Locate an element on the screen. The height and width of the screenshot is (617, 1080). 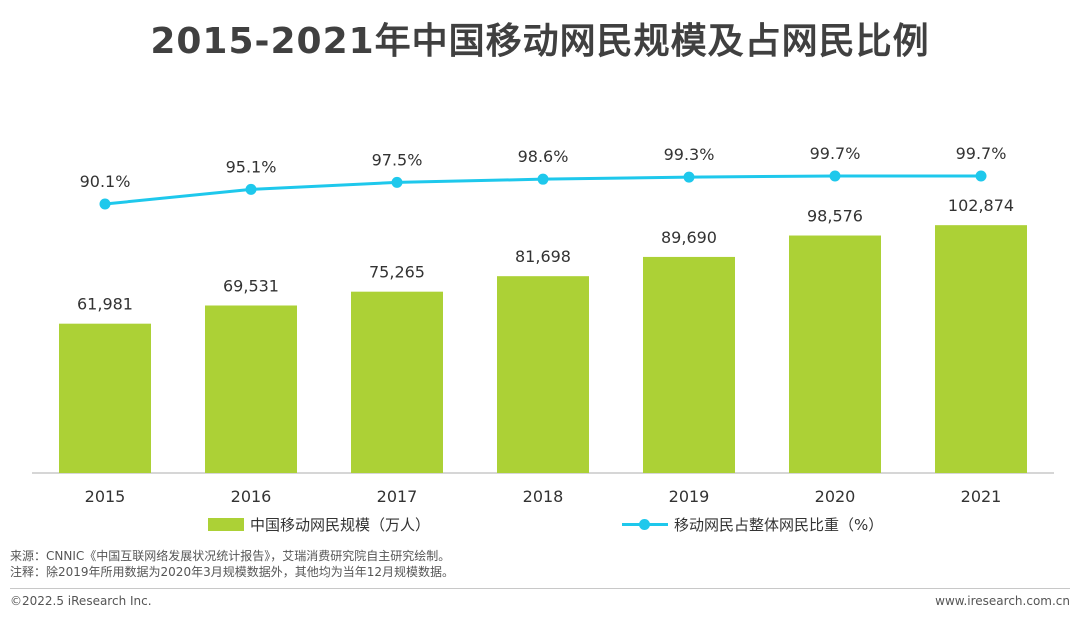
bar-value-label-2015: 61,981 is located at coordinates (105, 304).